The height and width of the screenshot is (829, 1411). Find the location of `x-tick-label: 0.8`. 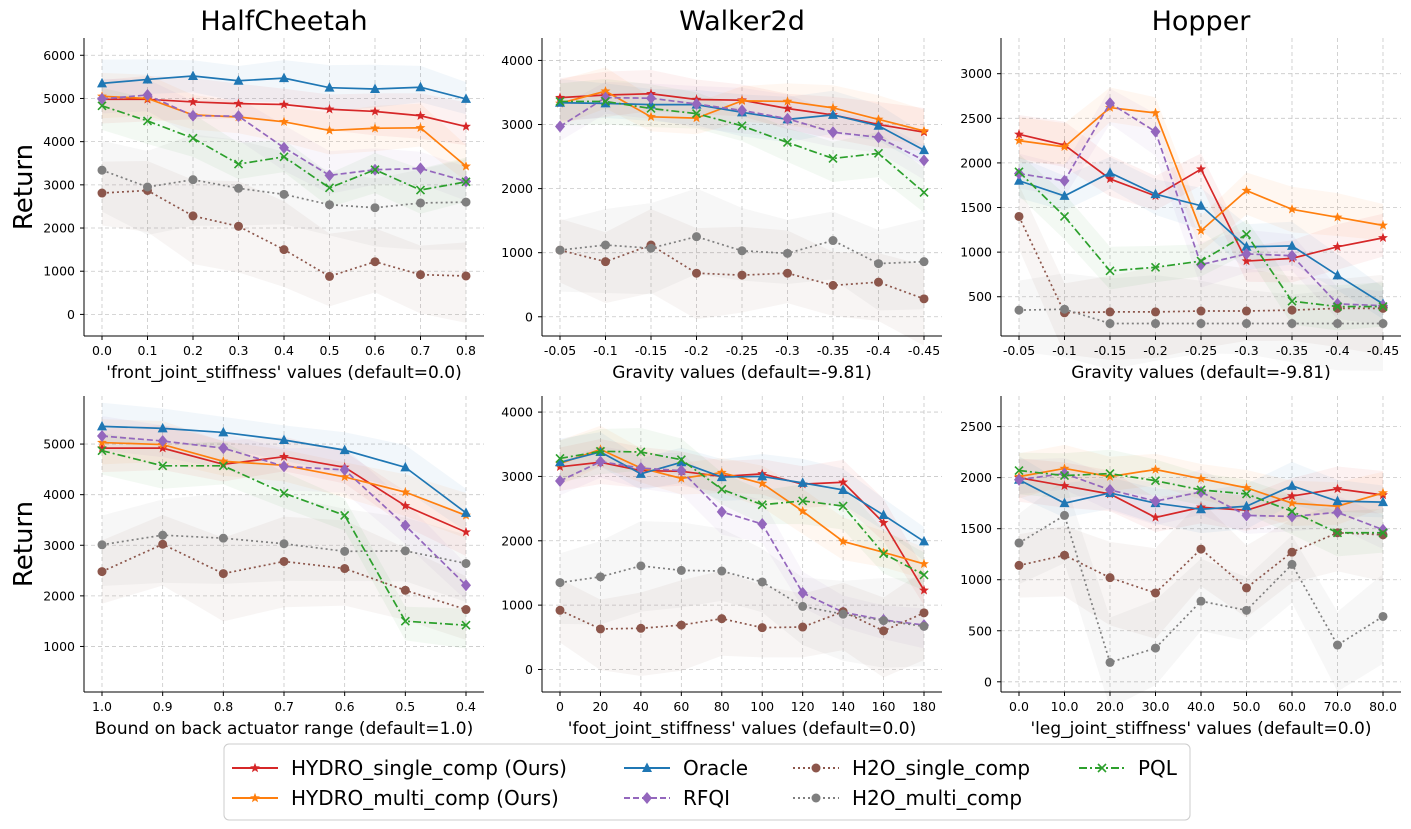

x-tick-label: 0.8 is located at coordinates (466, 350).